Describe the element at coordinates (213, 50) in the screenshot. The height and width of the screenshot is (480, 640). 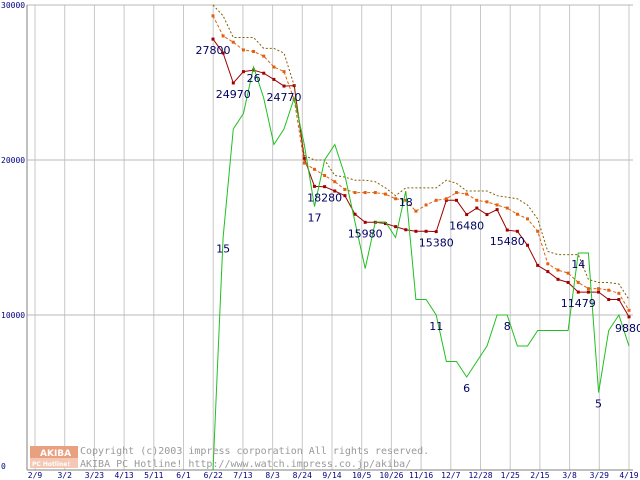
I see `data-label: 27800` at that location.